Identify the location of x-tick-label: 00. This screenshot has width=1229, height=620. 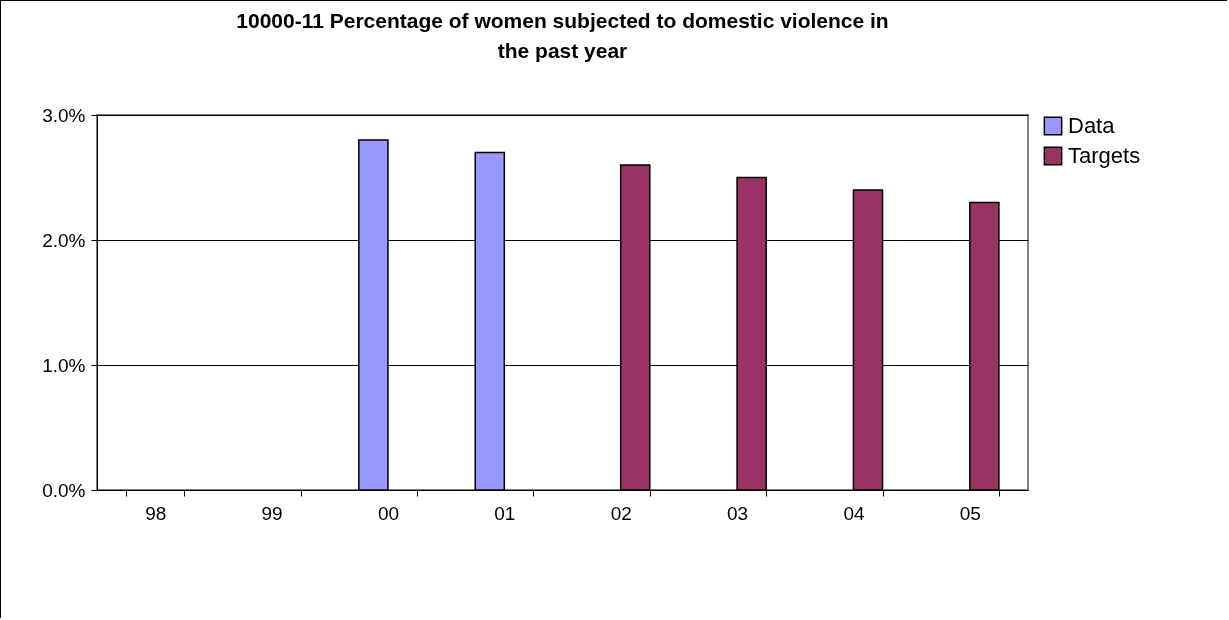
(388, 513).